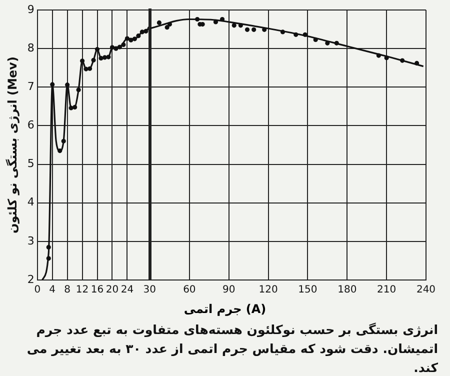 The height and width of the screenshot is (376, 450). What do you see at coordinates (30, 279) in the screenshot?
I see `y-tick-label: 2` at bounding box center [30, 279].